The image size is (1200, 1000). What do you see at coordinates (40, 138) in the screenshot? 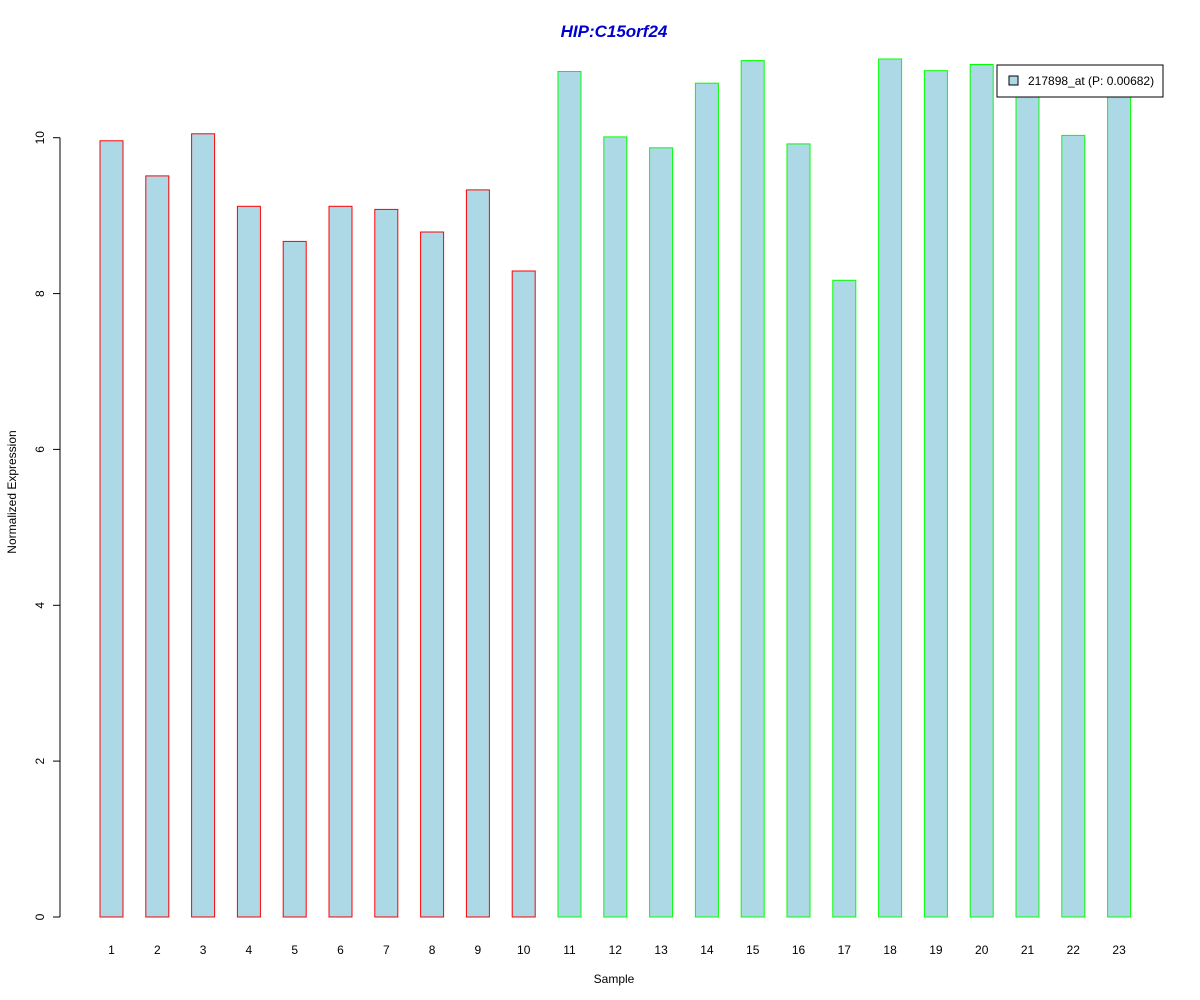
I see `y-tick-label: 10` at bounding box center [40, 138].